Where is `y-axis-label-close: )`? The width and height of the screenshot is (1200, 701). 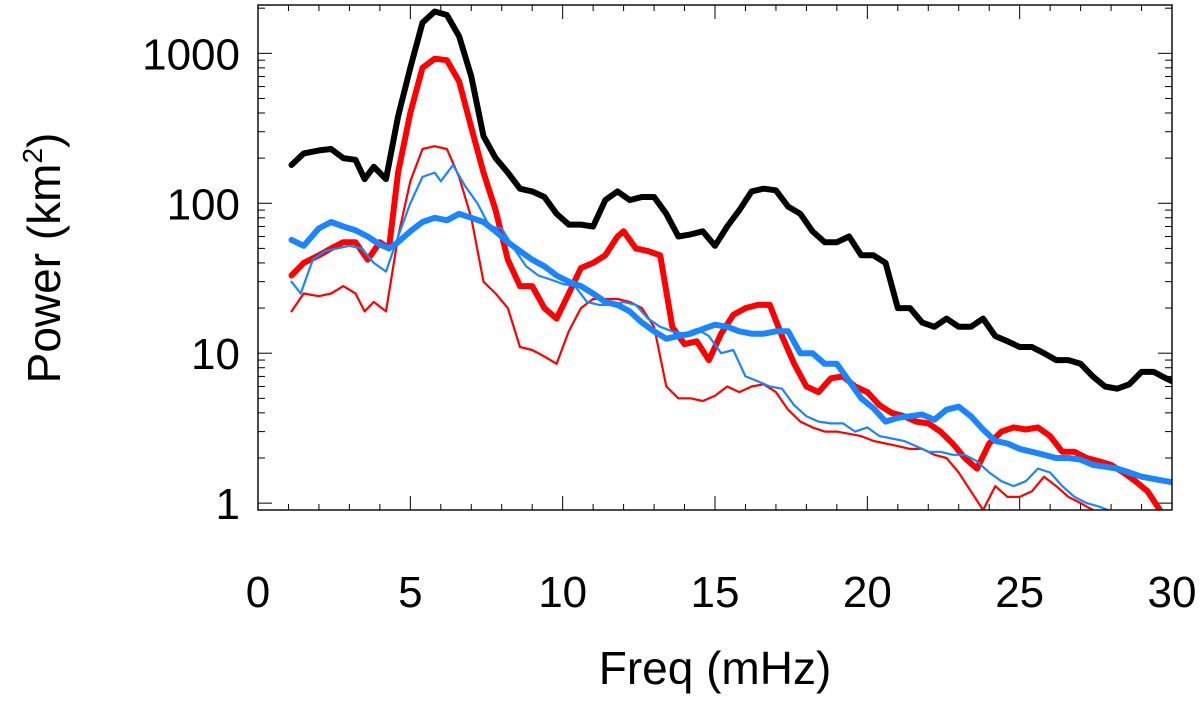 y-axis-label-close: ) is located at coordinates (44, 140).